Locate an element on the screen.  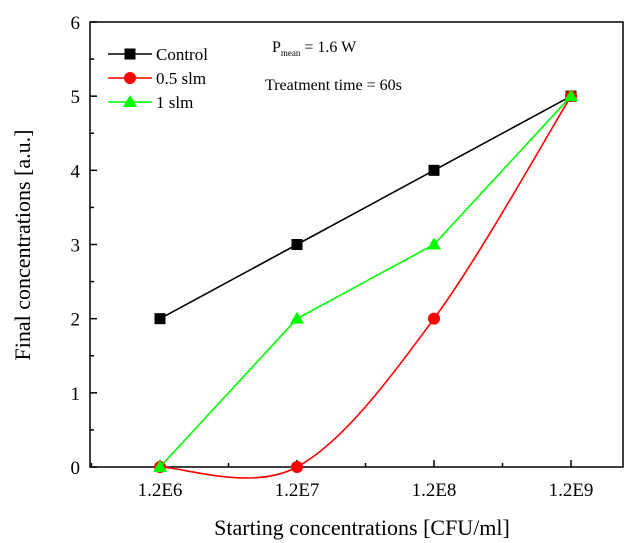
y-tick-label: 3 is located at coordinates (76, 246).